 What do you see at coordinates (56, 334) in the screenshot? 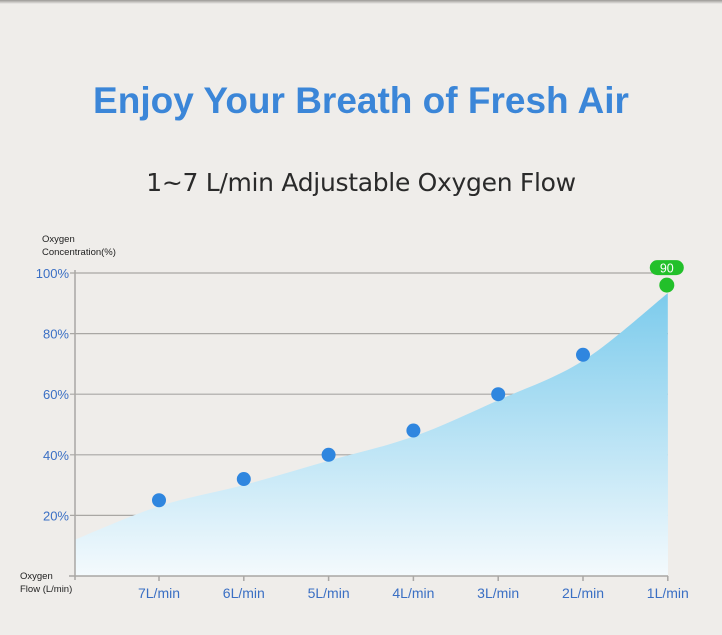
I see `y-tick-label: 80%` at bounding box center [56, 334].